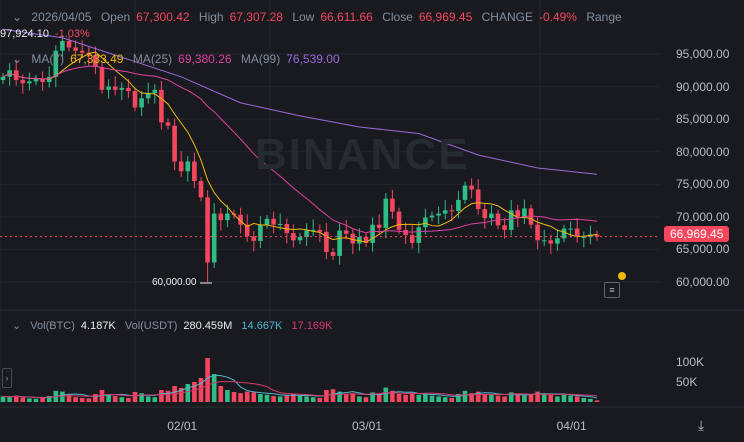  Describe the element at coordinates (182, 426) in the screenshot. I see `x-tick-label: 02/01` at that location.